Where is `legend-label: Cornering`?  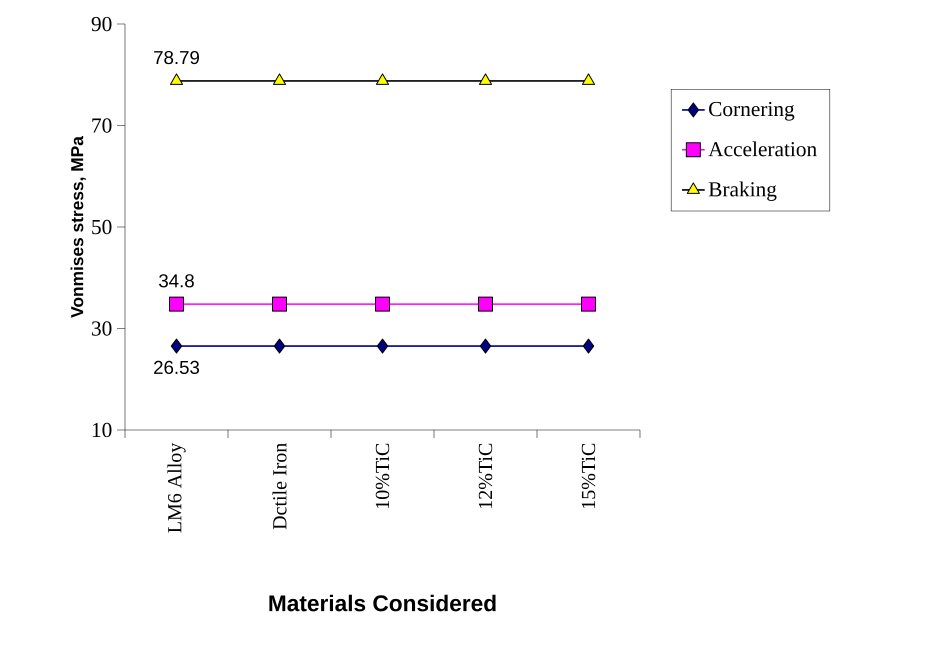
legend-label: Cornering is located at coordinates (751, 111).